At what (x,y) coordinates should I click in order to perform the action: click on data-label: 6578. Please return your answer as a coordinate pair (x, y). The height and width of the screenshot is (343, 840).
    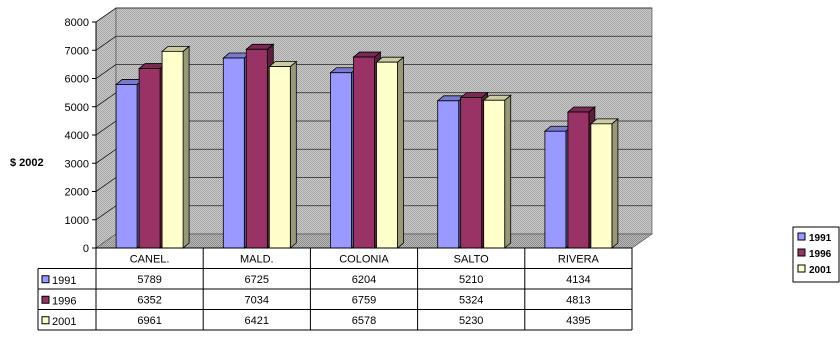
    Looking at the image, I should click on (364, 321).